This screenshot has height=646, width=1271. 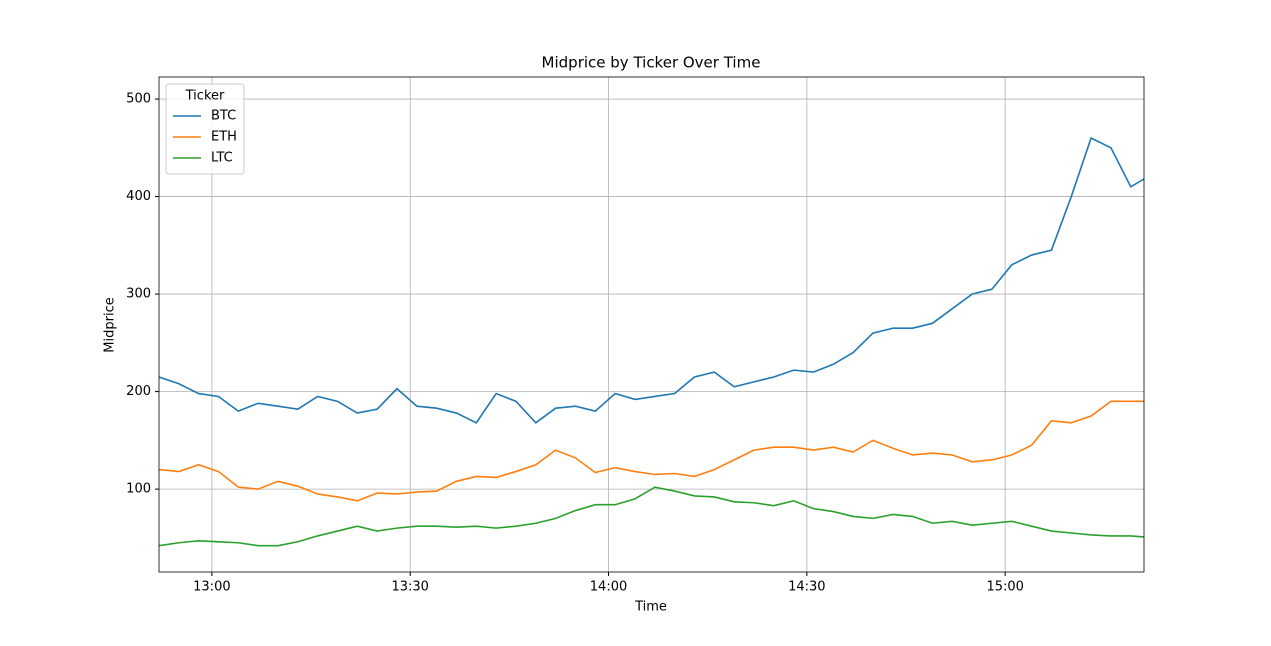 I want to click on y-tick-label: 300, so click(x=138, y=294).